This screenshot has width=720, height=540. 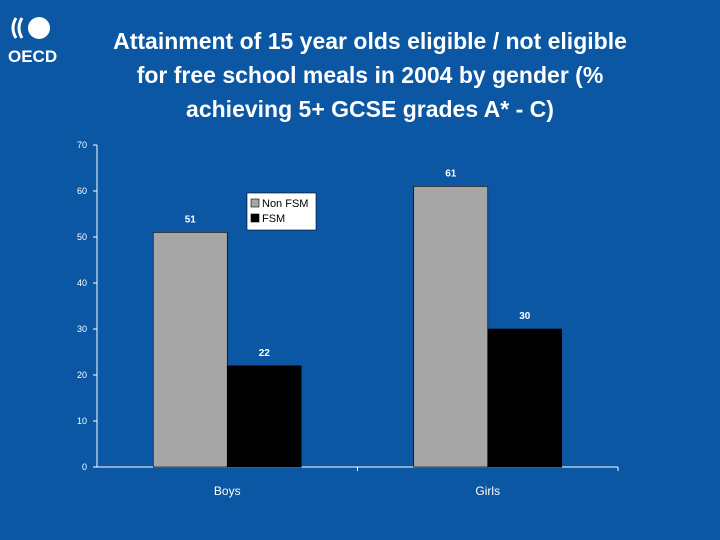 I want to click on x-category-label: Boys, so click(x=227, y=491).